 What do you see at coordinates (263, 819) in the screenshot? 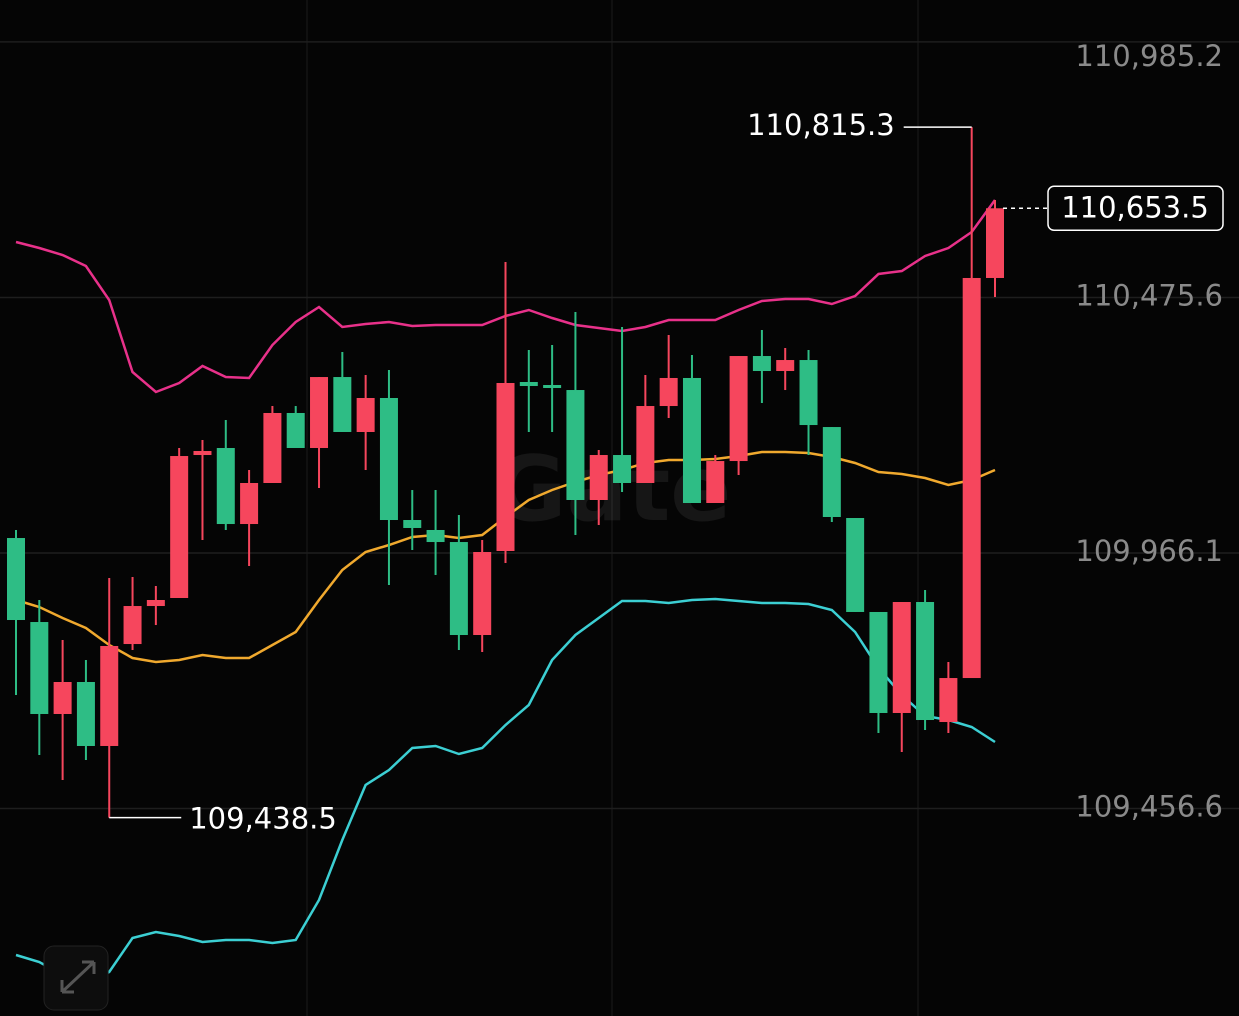
I see `min-label: 109,438.5` at bounding box center [263, 819].